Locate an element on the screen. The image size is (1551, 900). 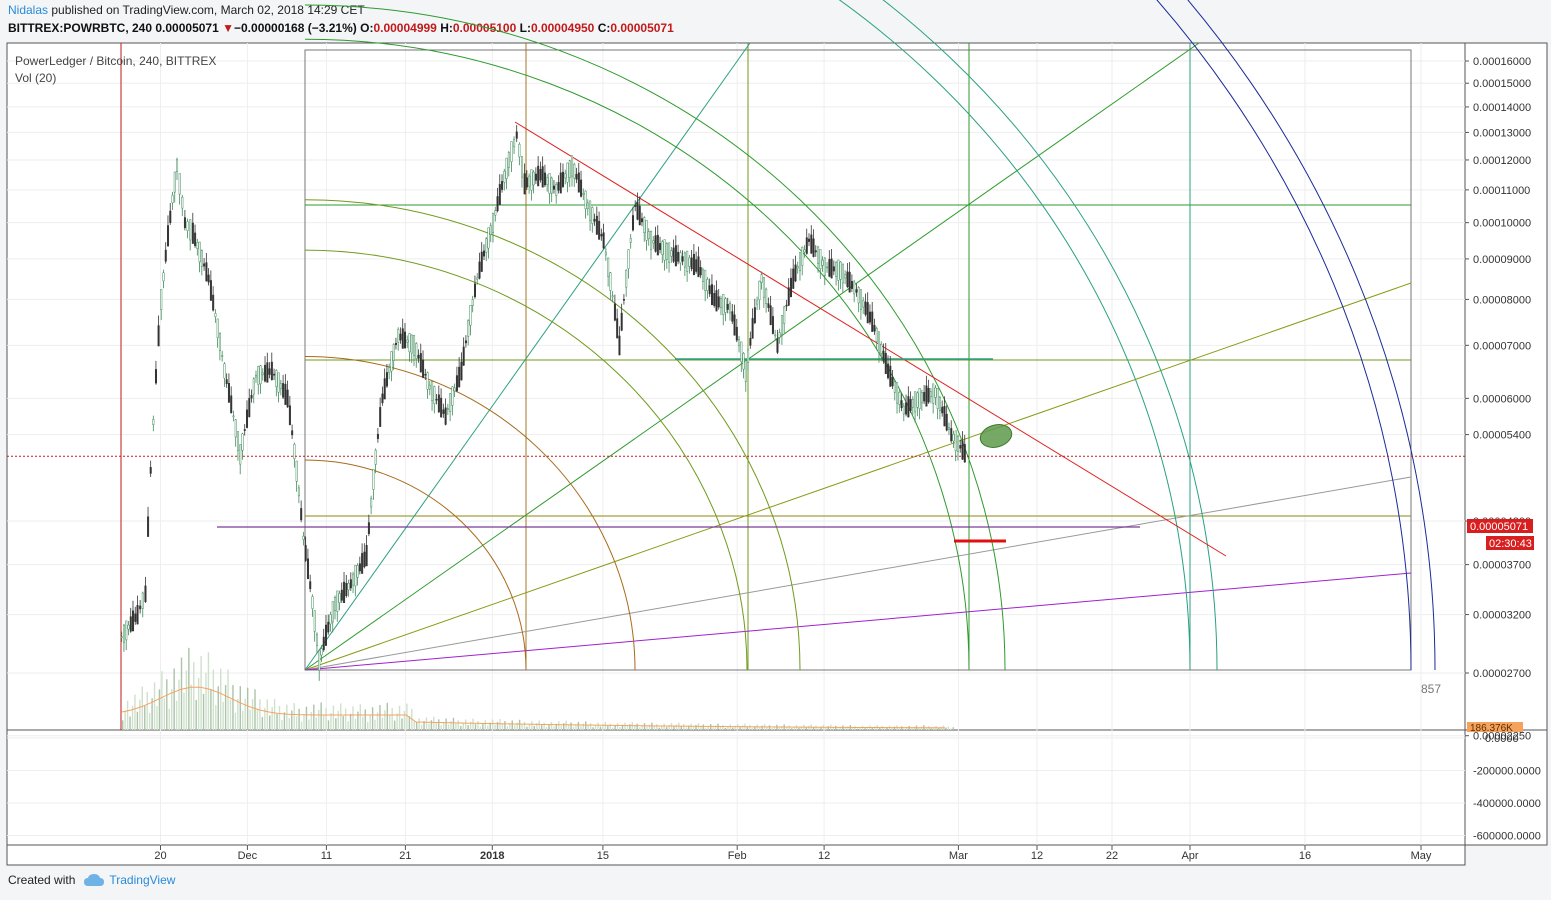
volume-badge-text: 186.376K is located at coordinates (1491, 728).